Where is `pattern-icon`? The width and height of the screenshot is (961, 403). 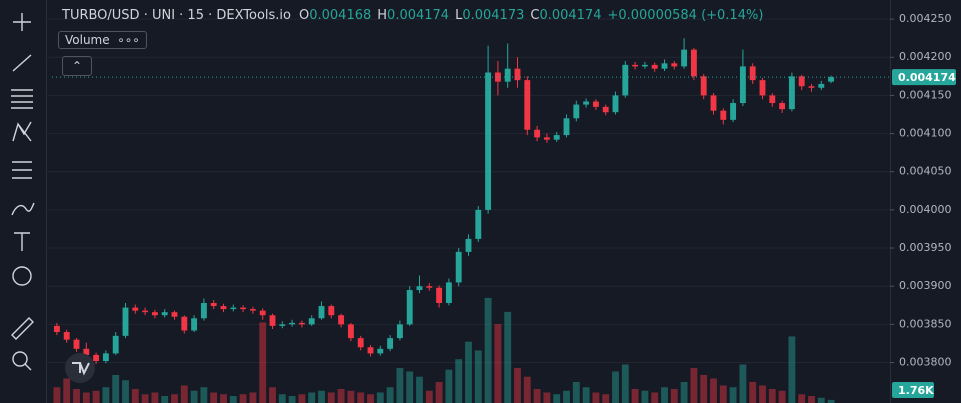
pattern-icon is located at coordinates (22, 131).